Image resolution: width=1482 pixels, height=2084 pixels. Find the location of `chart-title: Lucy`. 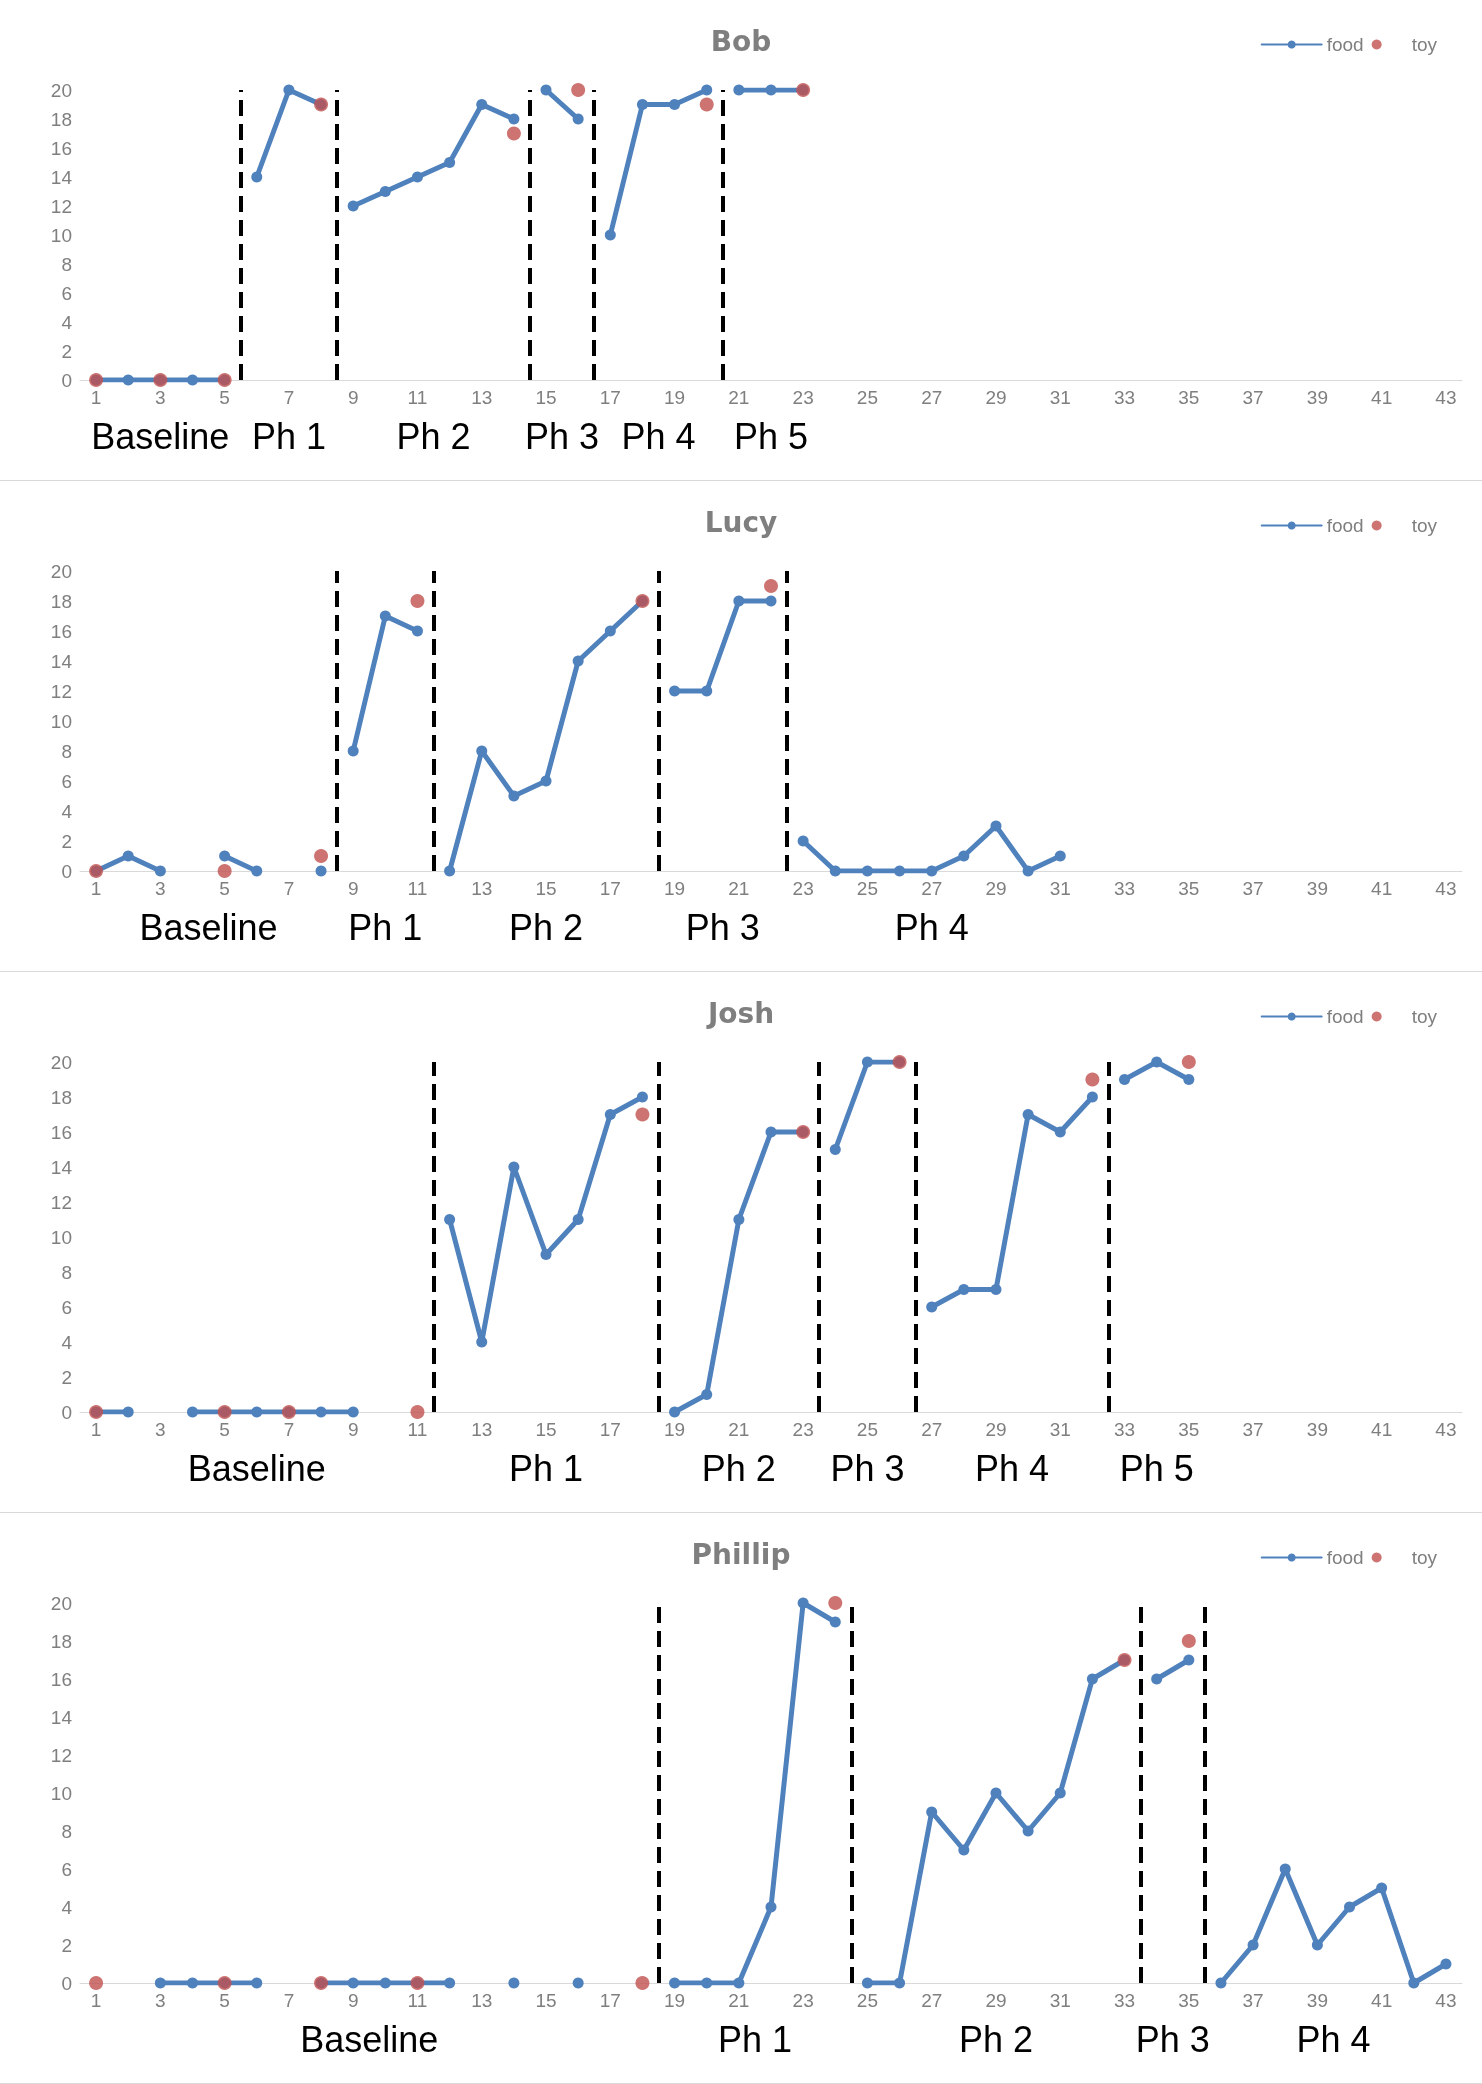

chart-title: Lucy is located at coordinates (741, 522).